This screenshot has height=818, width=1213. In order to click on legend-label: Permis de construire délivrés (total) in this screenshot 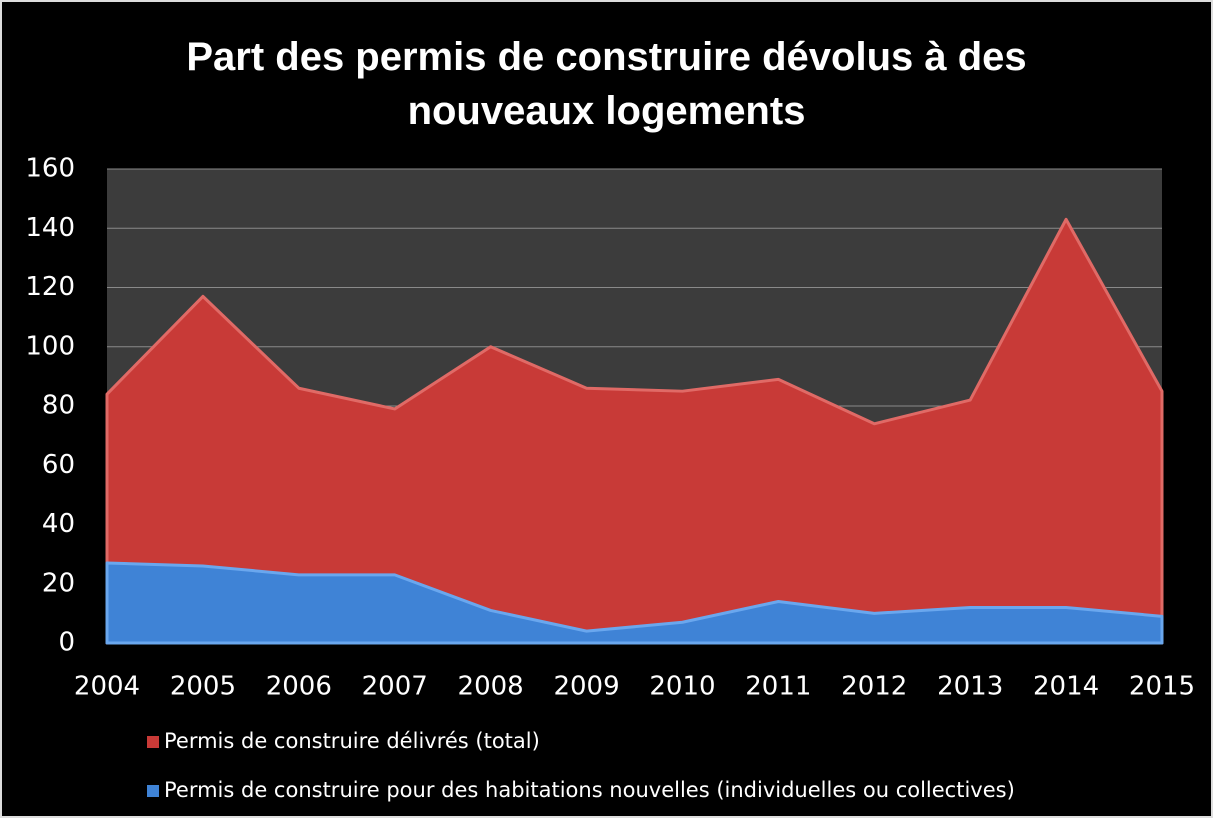, I will do `click(352, 741)`.